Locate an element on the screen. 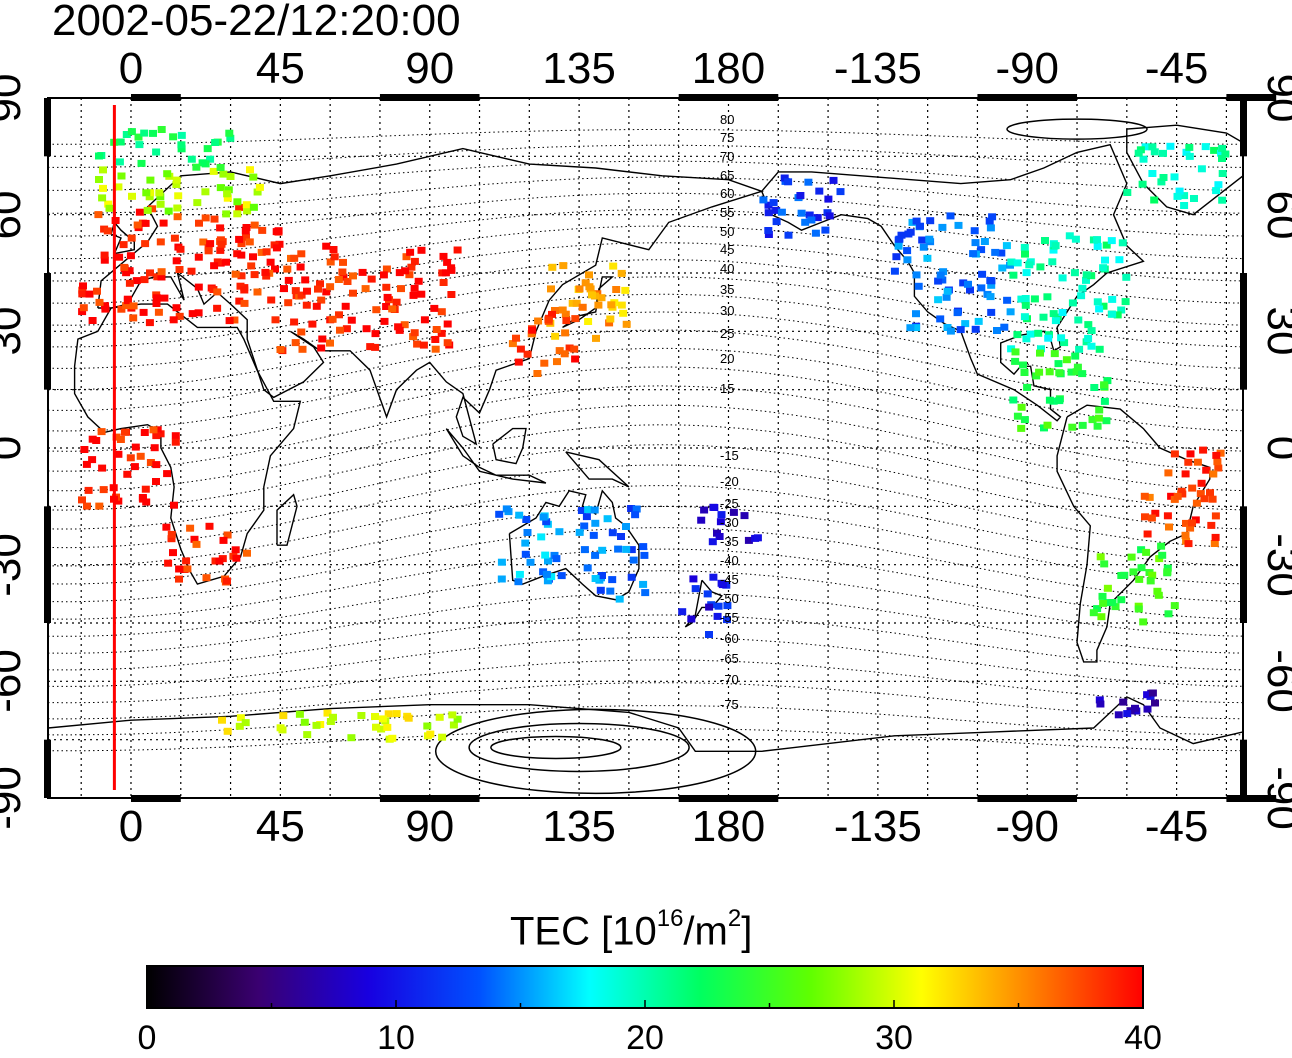 The height and width of the screenshot is (1058, 1292). contour-label: -15 is located at coordinates (729, 455).